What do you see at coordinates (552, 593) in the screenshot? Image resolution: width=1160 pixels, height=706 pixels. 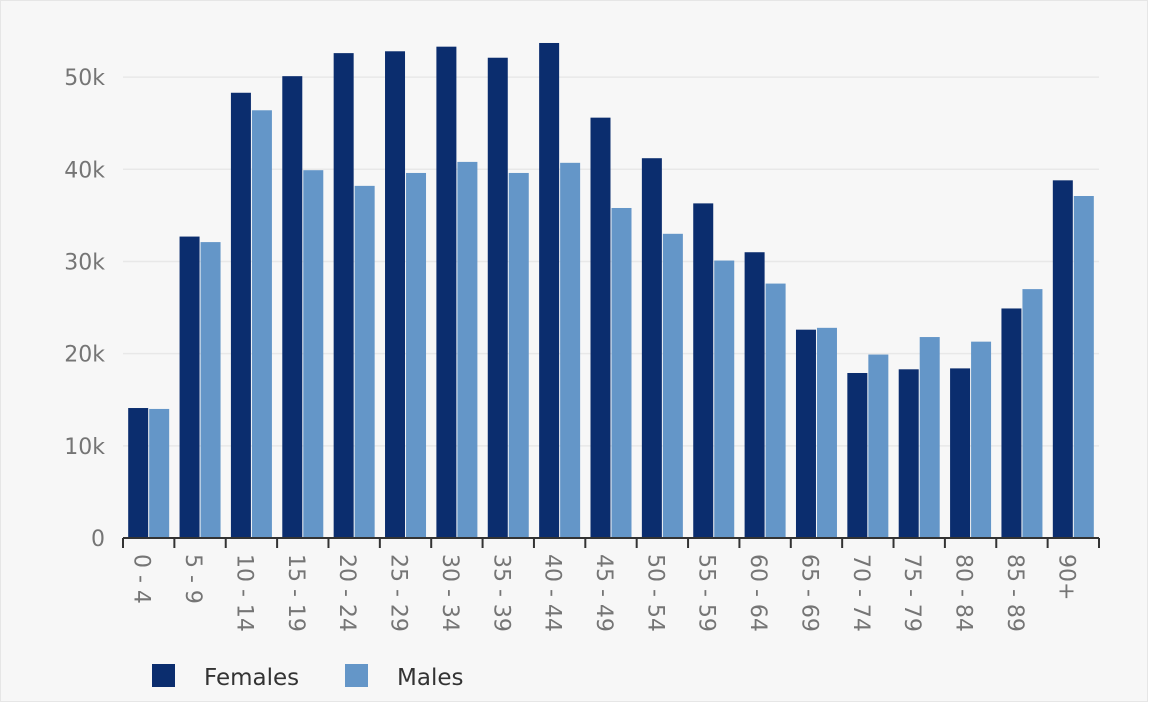 I see `x-tick-label: 40 - 44` at bounding box center [552, 593].